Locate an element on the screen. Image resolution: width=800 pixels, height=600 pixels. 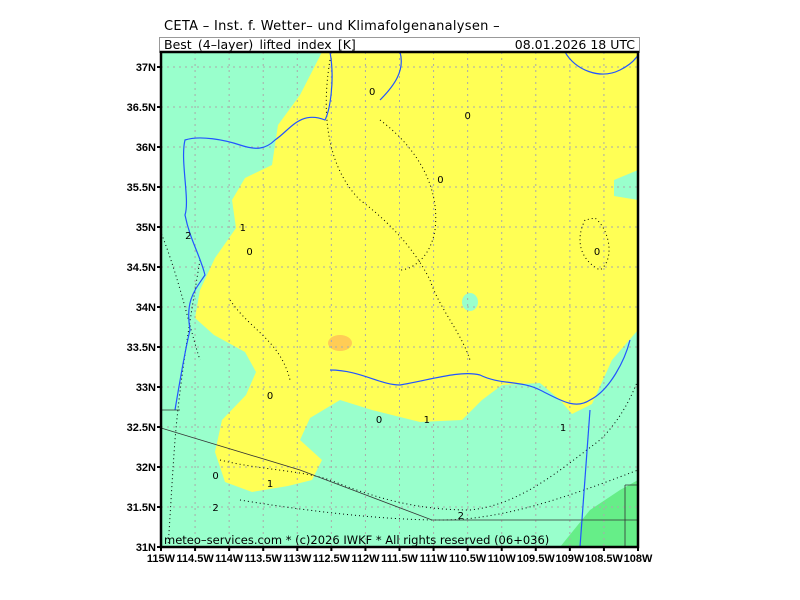
lon-label: 110W is located at coordinates (502, 559).